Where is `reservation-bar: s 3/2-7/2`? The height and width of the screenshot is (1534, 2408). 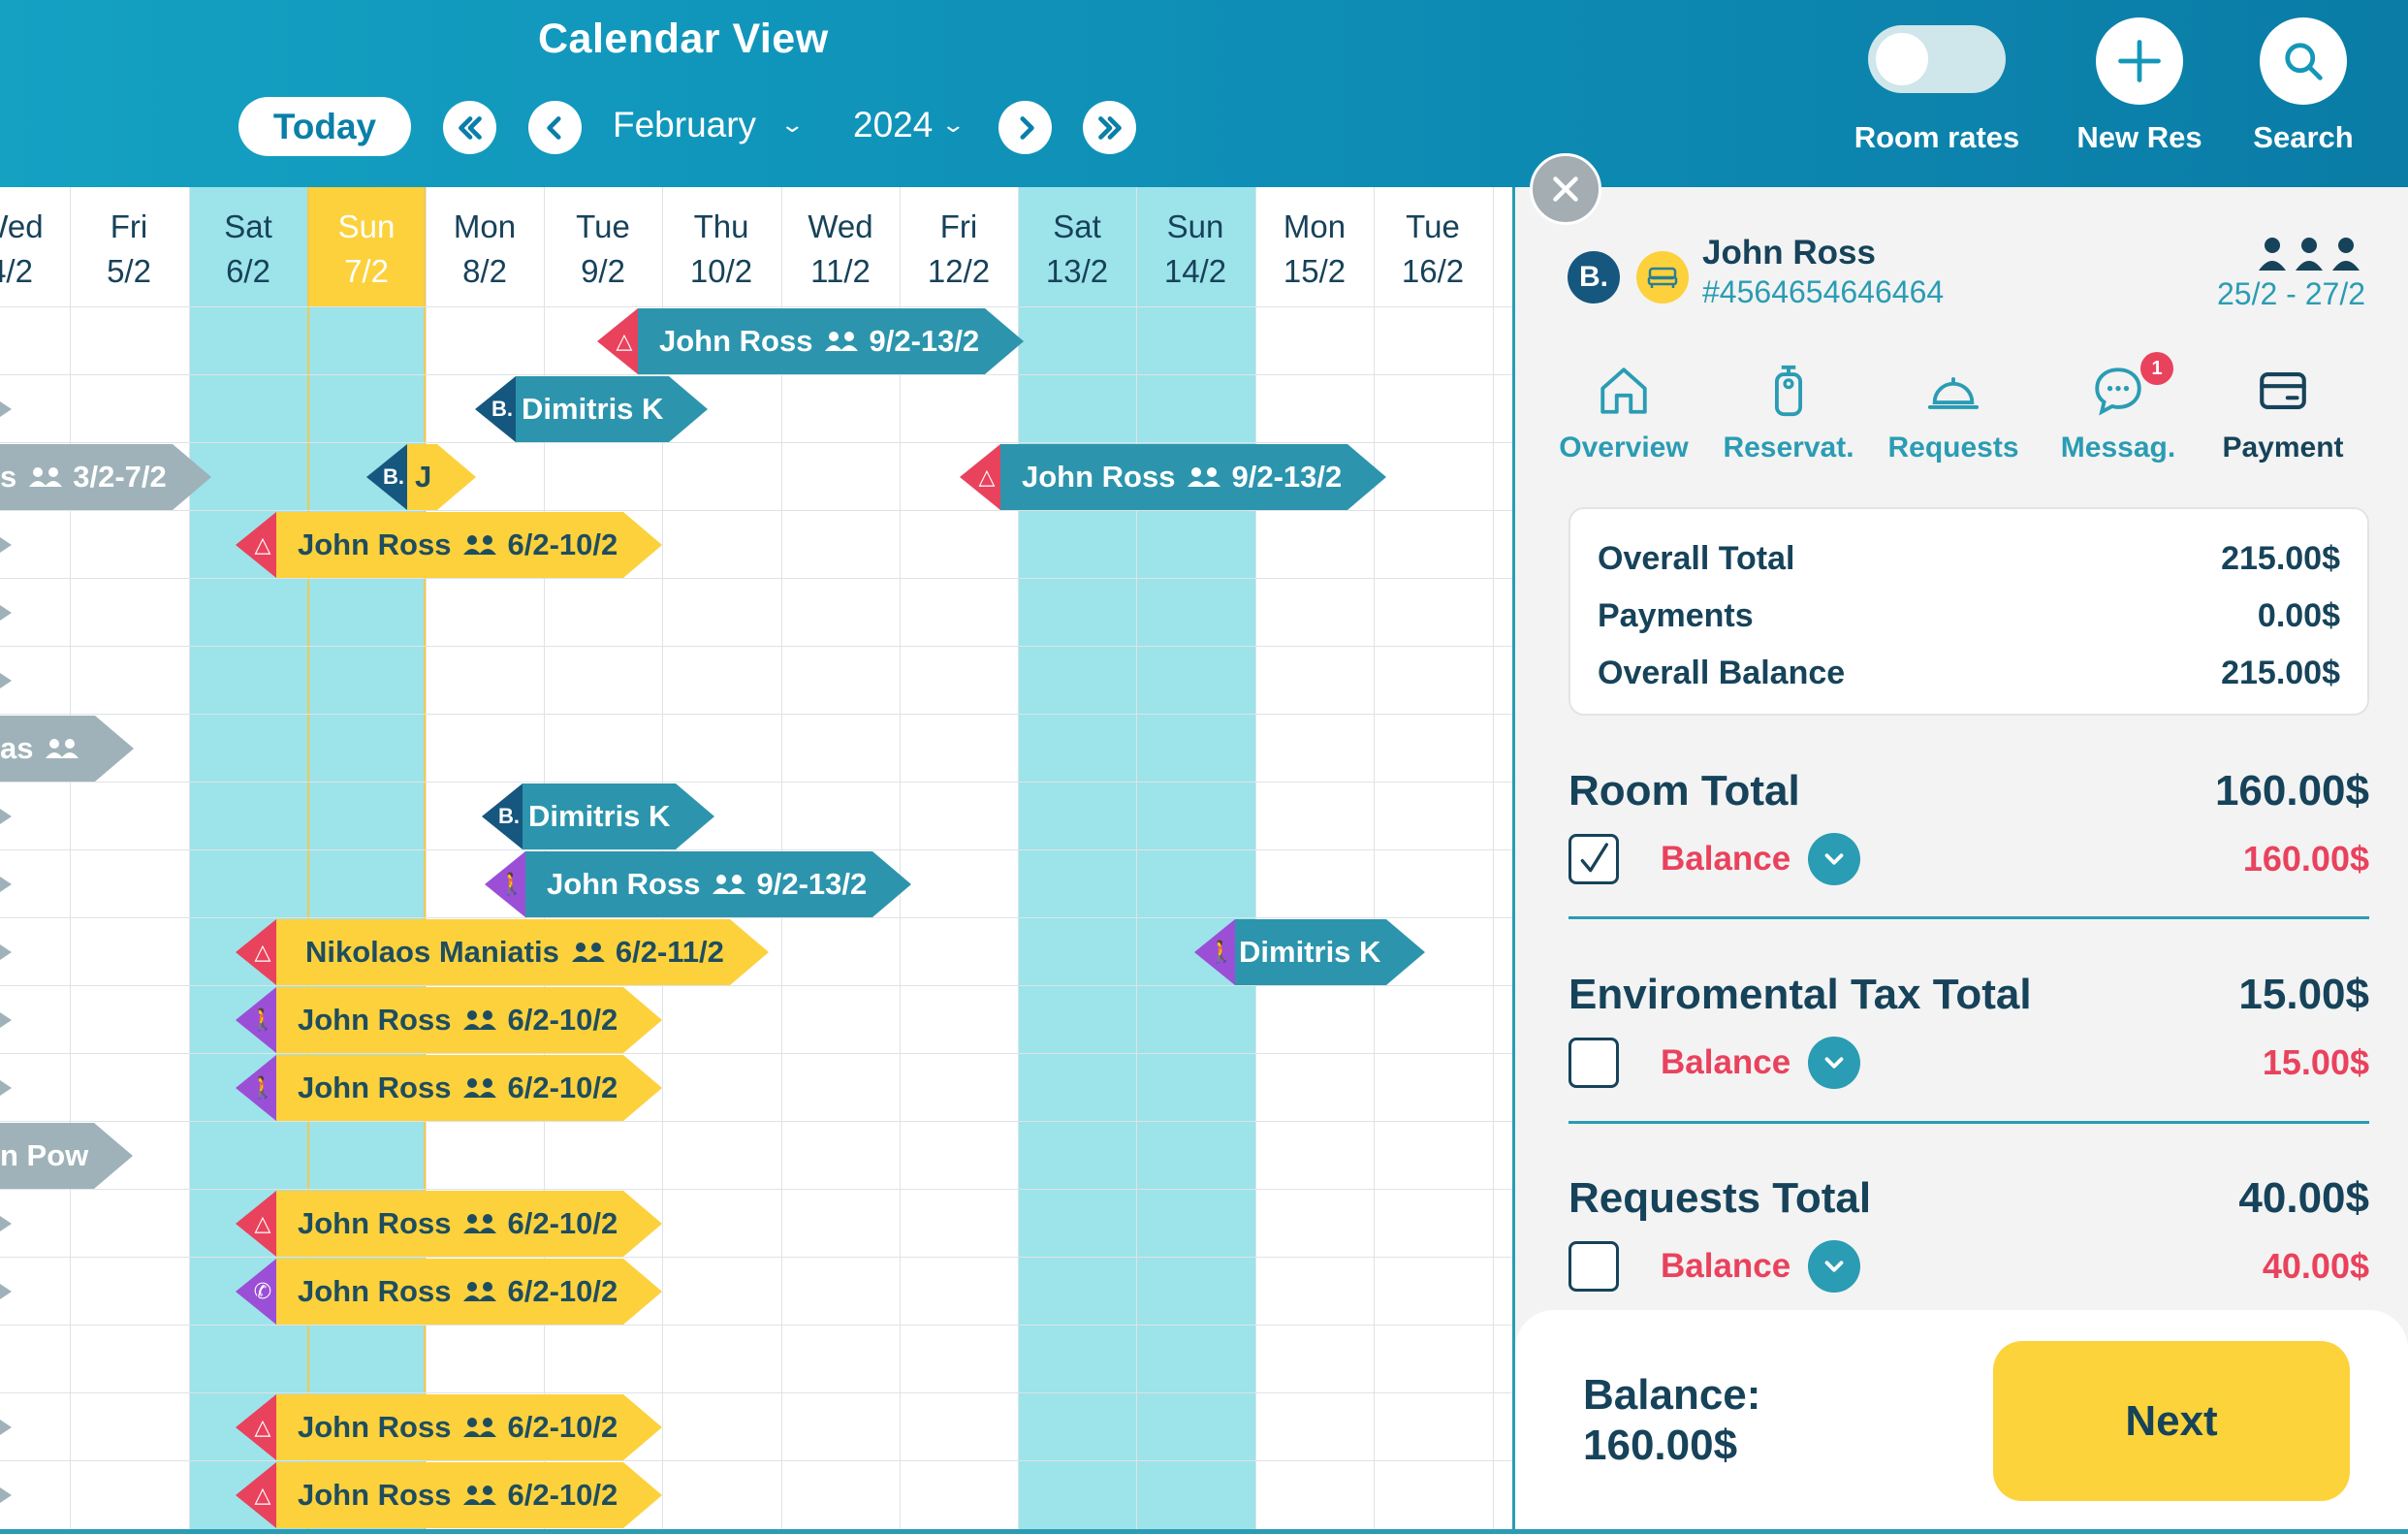 reservation-bar: s 3/2-7/2 is located at coordinates (105, 477).